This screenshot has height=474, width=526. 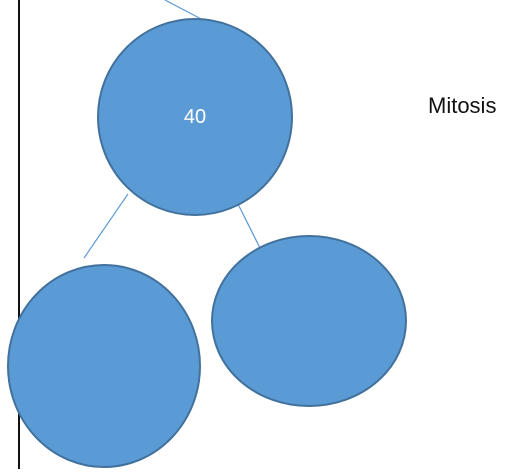 I want to click on mitosis-caption: Mitosis, so click(x=462, y=105).